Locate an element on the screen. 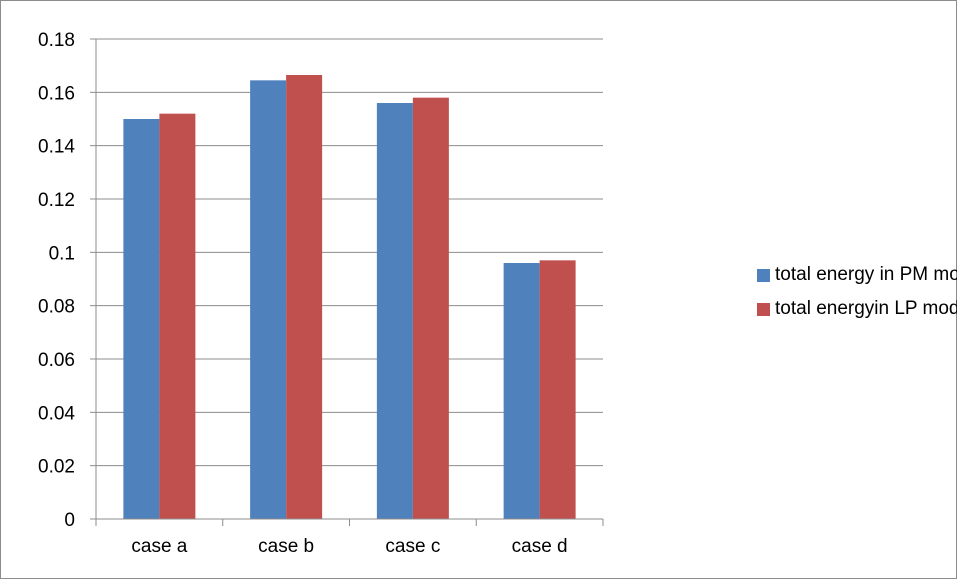 Image resolution: width=957 pixels, height=579 pixels. legend-label-lp: total energyin LP model is located at coordinates (866, 308).